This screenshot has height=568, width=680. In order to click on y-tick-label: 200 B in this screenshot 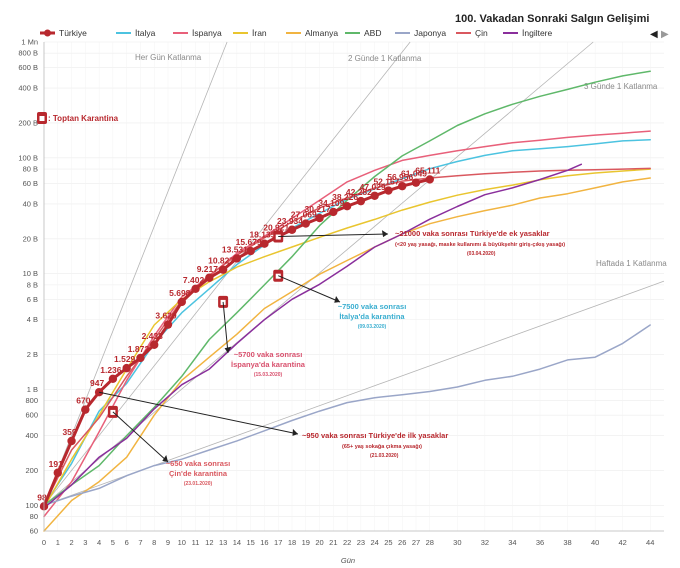, I will do `click(28, 122)`.